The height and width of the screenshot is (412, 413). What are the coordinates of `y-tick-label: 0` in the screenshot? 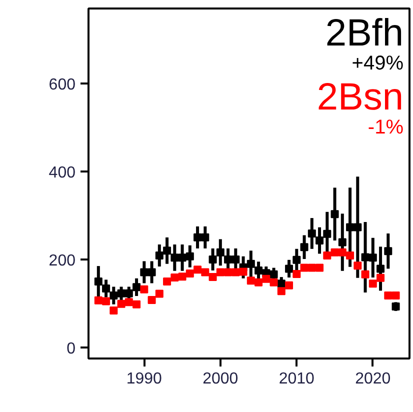 It's located at (71, 349).